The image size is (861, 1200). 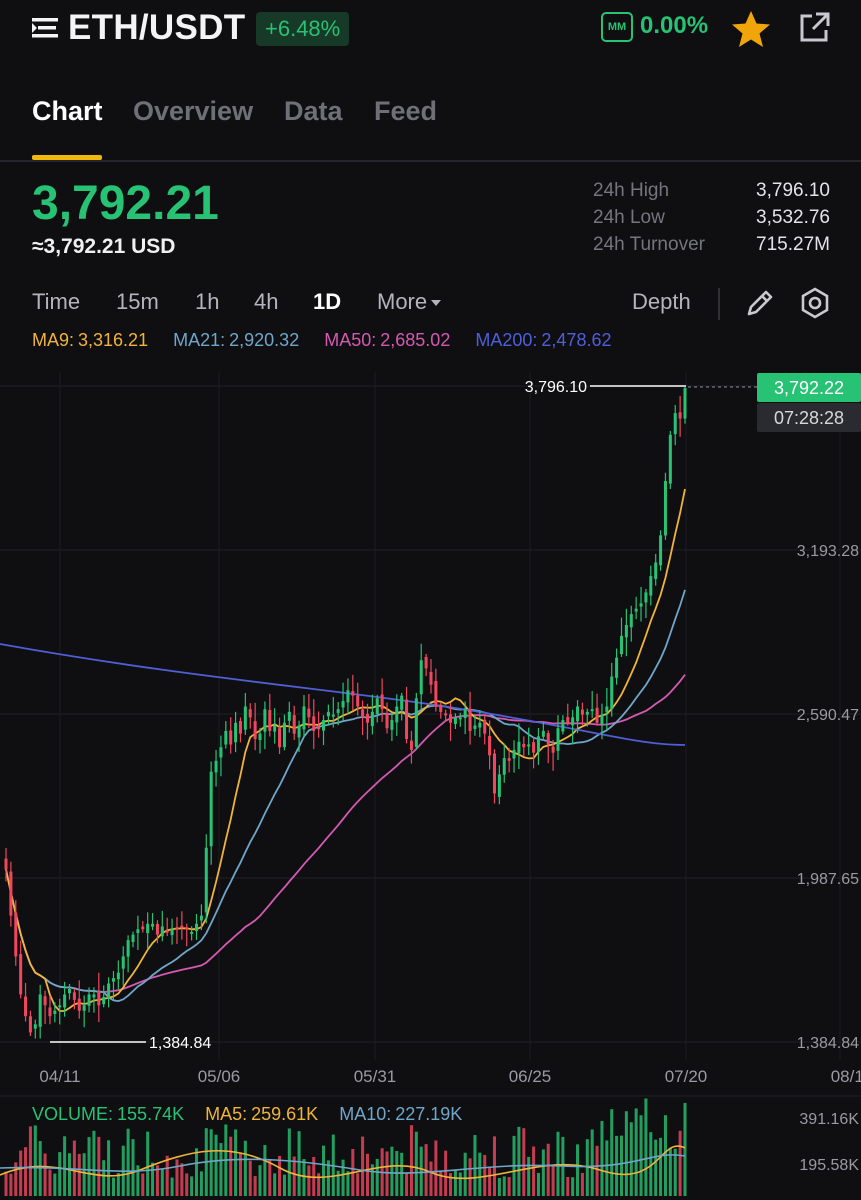 I want to click on ma21-value: 2,920.32, so click(x=264, y=340).